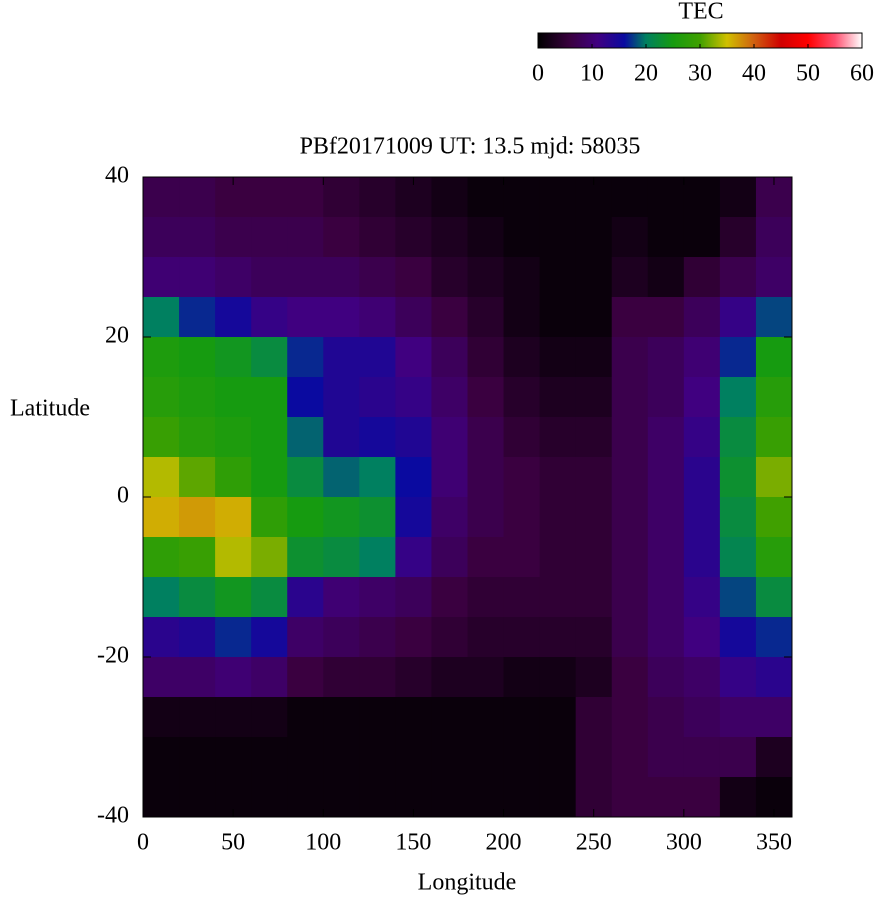 The height and width of the screenshot is (900, 877). What do you see at coordinates (123, 496) in the screenshot?
I see `y-tick-label: 0` at bounding box center [123, 496].